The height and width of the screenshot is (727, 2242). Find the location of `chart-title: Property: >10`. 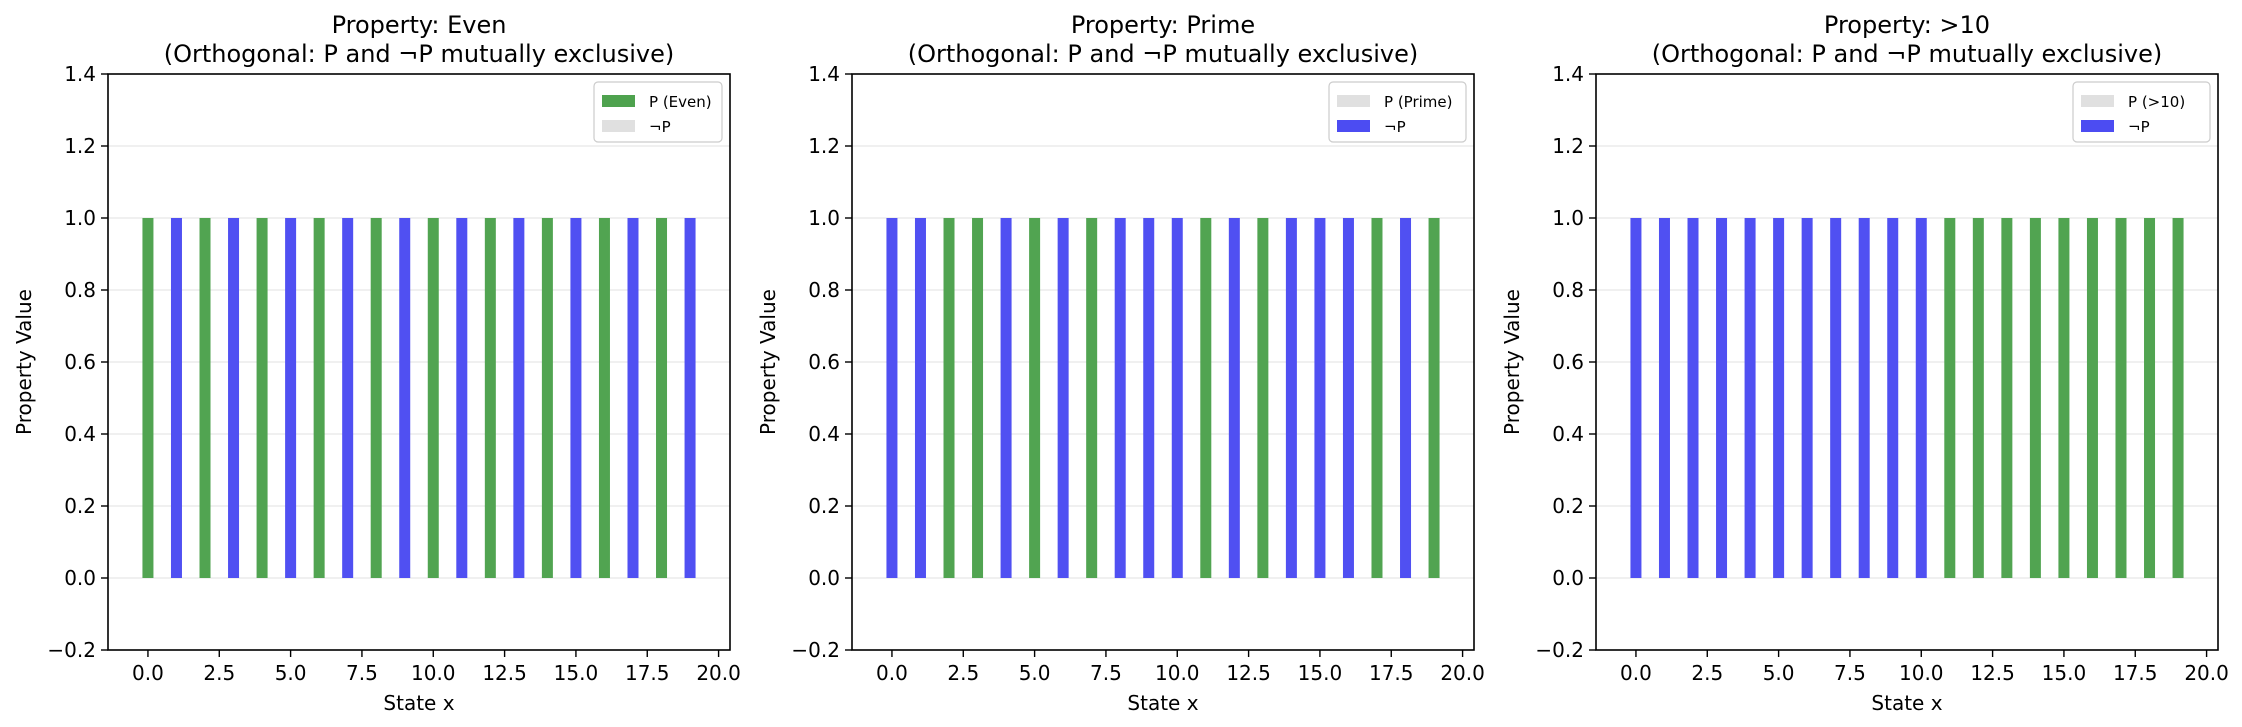

chart-title: Property: >10 is located at coordinates (1907, 25).